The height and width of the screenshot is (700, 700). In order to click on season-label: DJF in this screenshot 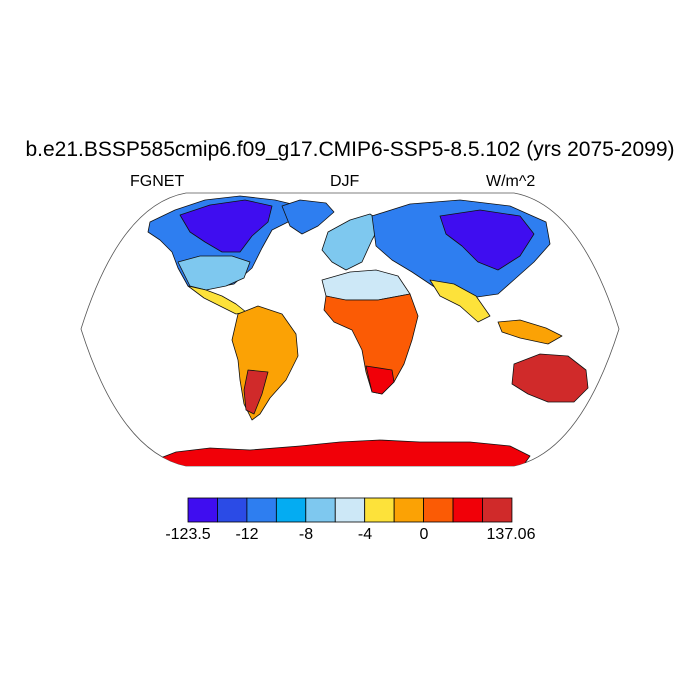, I will do `click(345, 181)`.